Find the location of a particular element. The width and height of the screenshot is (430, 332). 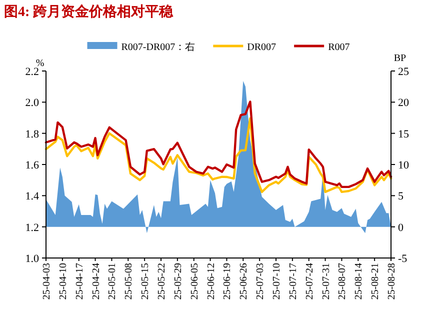

y2-tick-label: 10 is located at coordinates (404, 166).